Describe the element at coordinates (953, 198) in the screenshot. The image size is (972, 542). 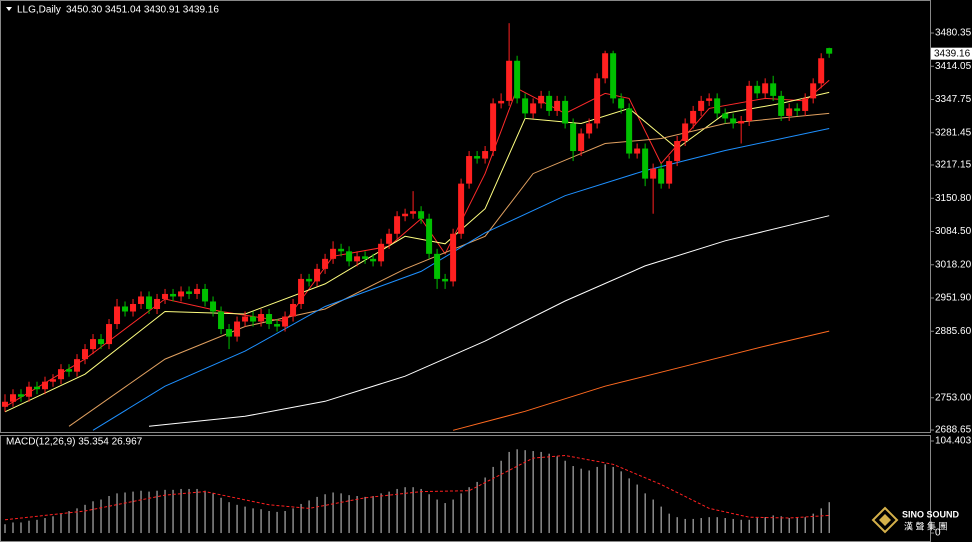
I see `y-tick-label: 3150.80` at that location.